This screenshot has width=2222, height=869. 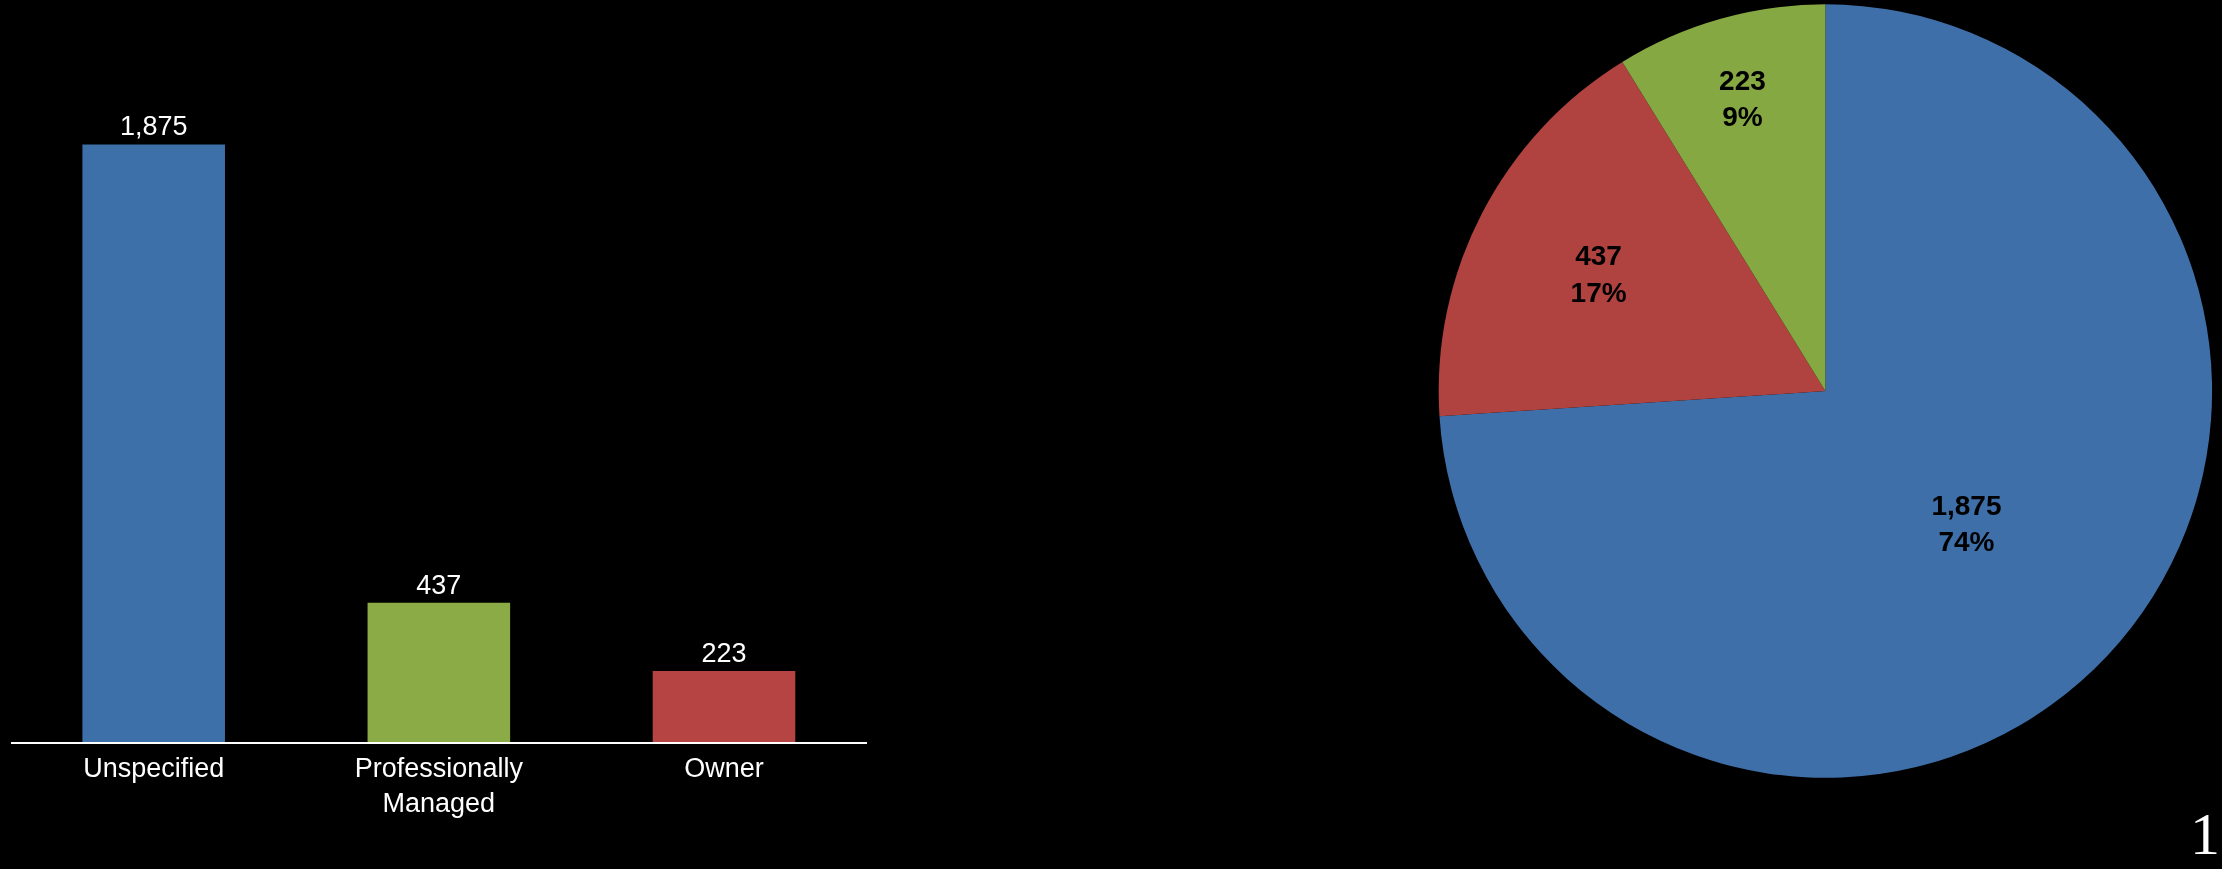 I want to click on x-tick-label: Owner, so click(x=724, y=767).